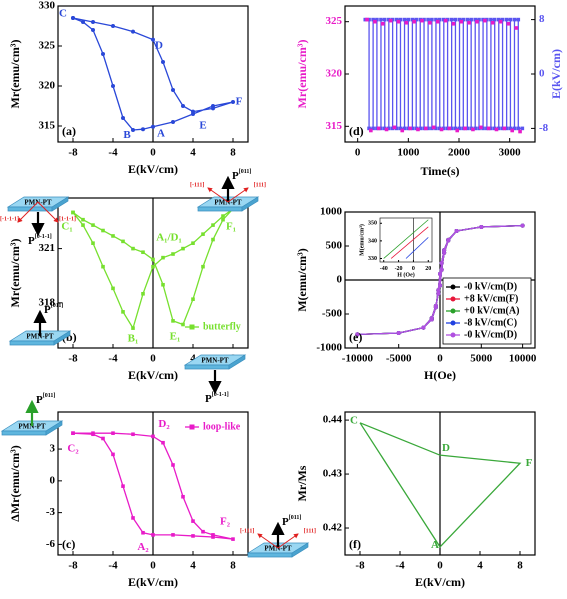 The height and width of the screenshot is (599, 567). I want to click on y-tick-label: 320, so click(47, 86).